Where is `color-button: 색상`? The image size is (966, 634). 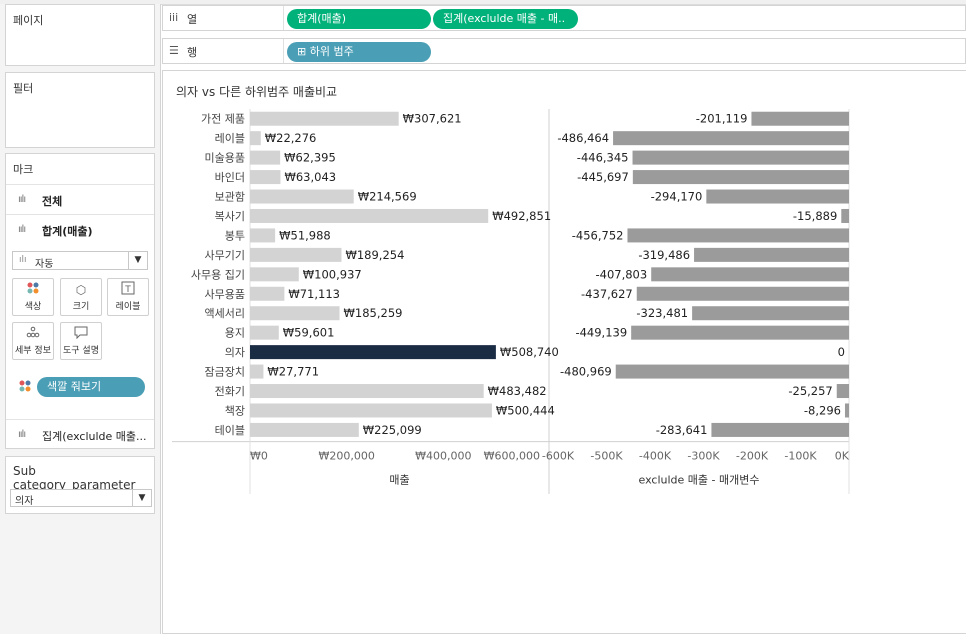 color-button: 색상 is located at coordinates (33, 297).